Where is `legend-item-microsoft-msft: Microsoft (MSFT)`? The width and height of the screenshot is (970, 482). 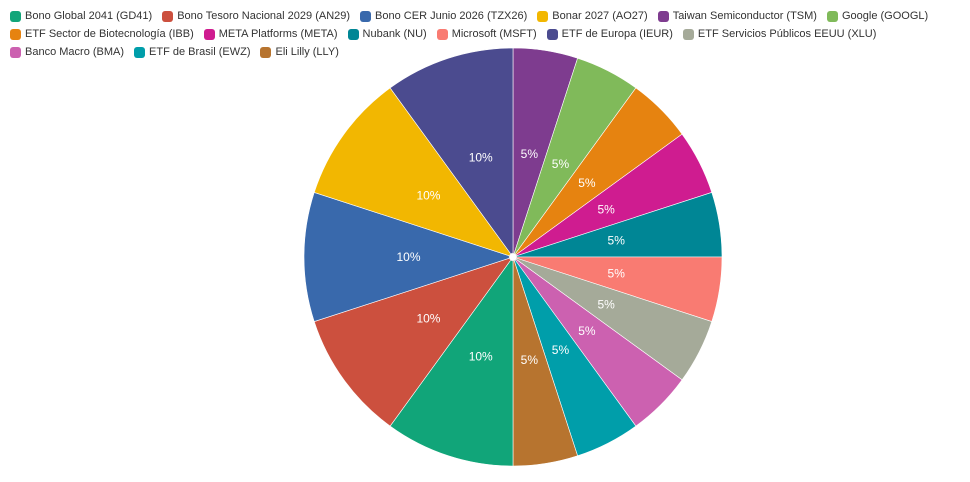
legend-item-microsoft-msft: Microsoft (MSFT) is located at coordinates (486, 34).